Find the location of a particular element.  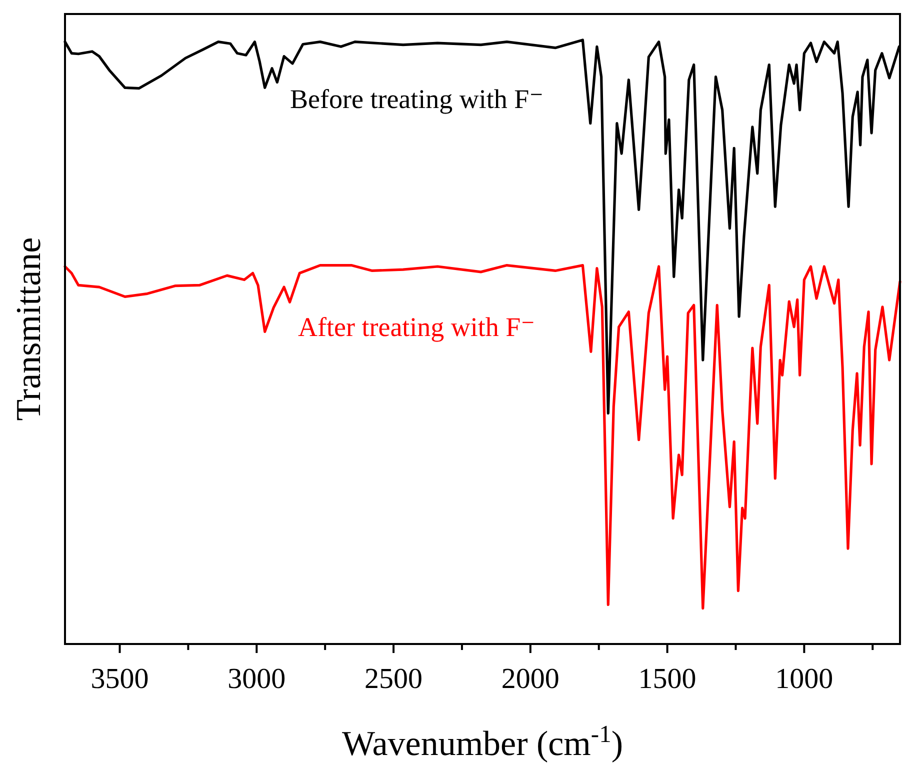

x-tick-label: 2000 is located at coordinates (530, 679).